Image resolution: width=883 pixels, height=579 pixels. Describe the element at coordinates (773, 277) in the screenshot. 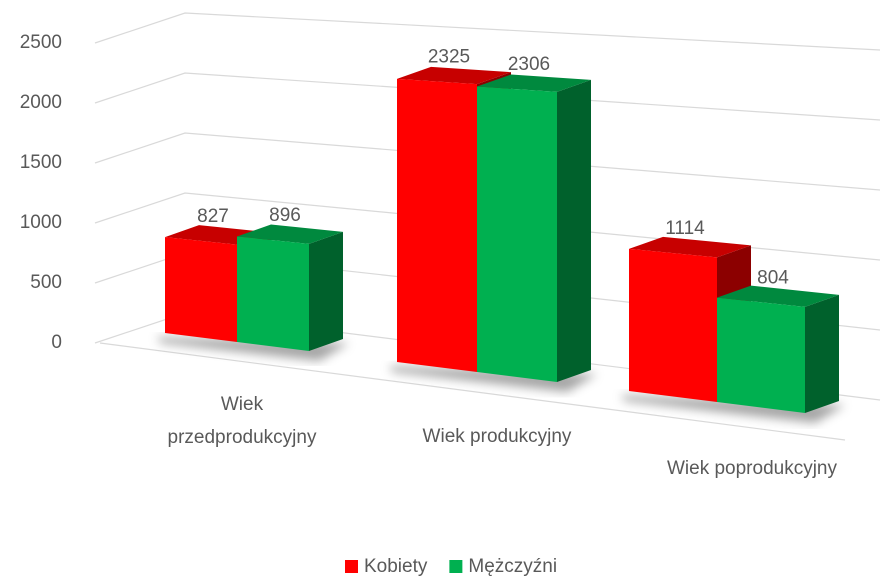

I see `value-label: 804` at that location.